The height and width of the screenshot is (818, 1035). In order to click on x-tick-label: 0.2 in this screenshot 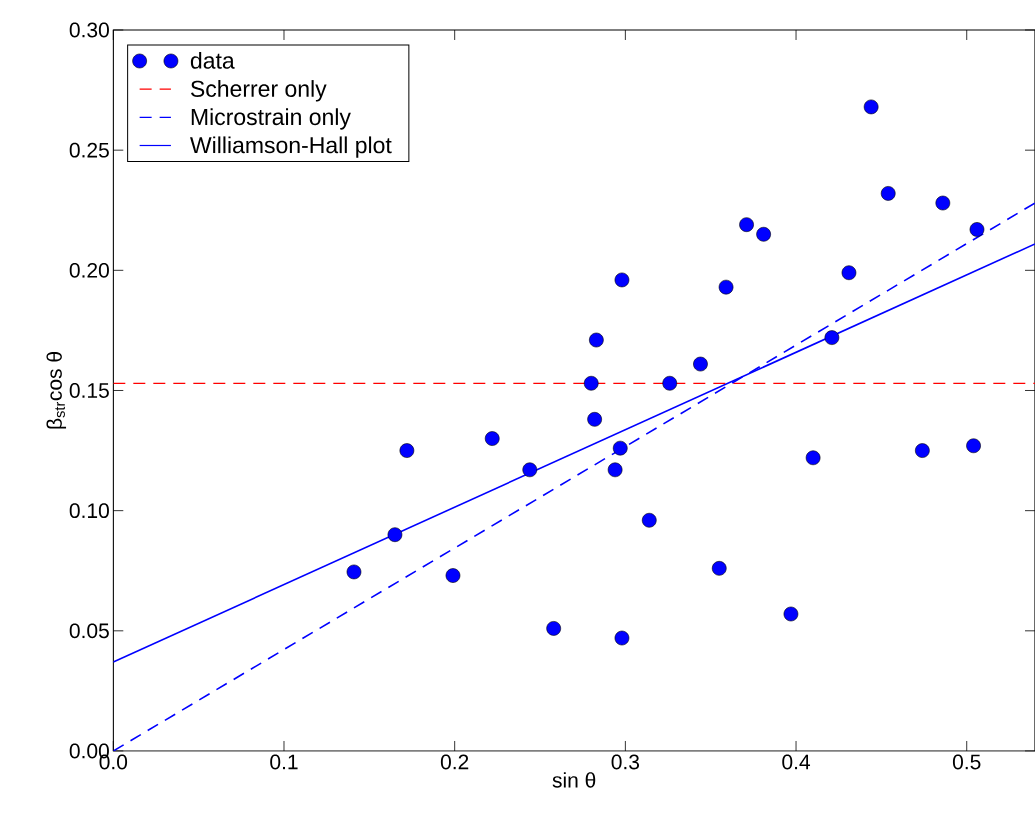, I will do `click(454, 762)`.